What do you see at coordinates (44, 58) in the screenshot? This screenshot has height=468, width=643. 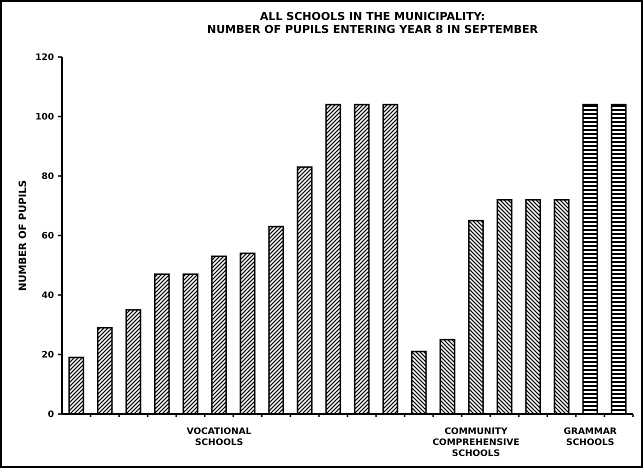 I see `y-tick-label: 120` at bounding box center [44, 58].